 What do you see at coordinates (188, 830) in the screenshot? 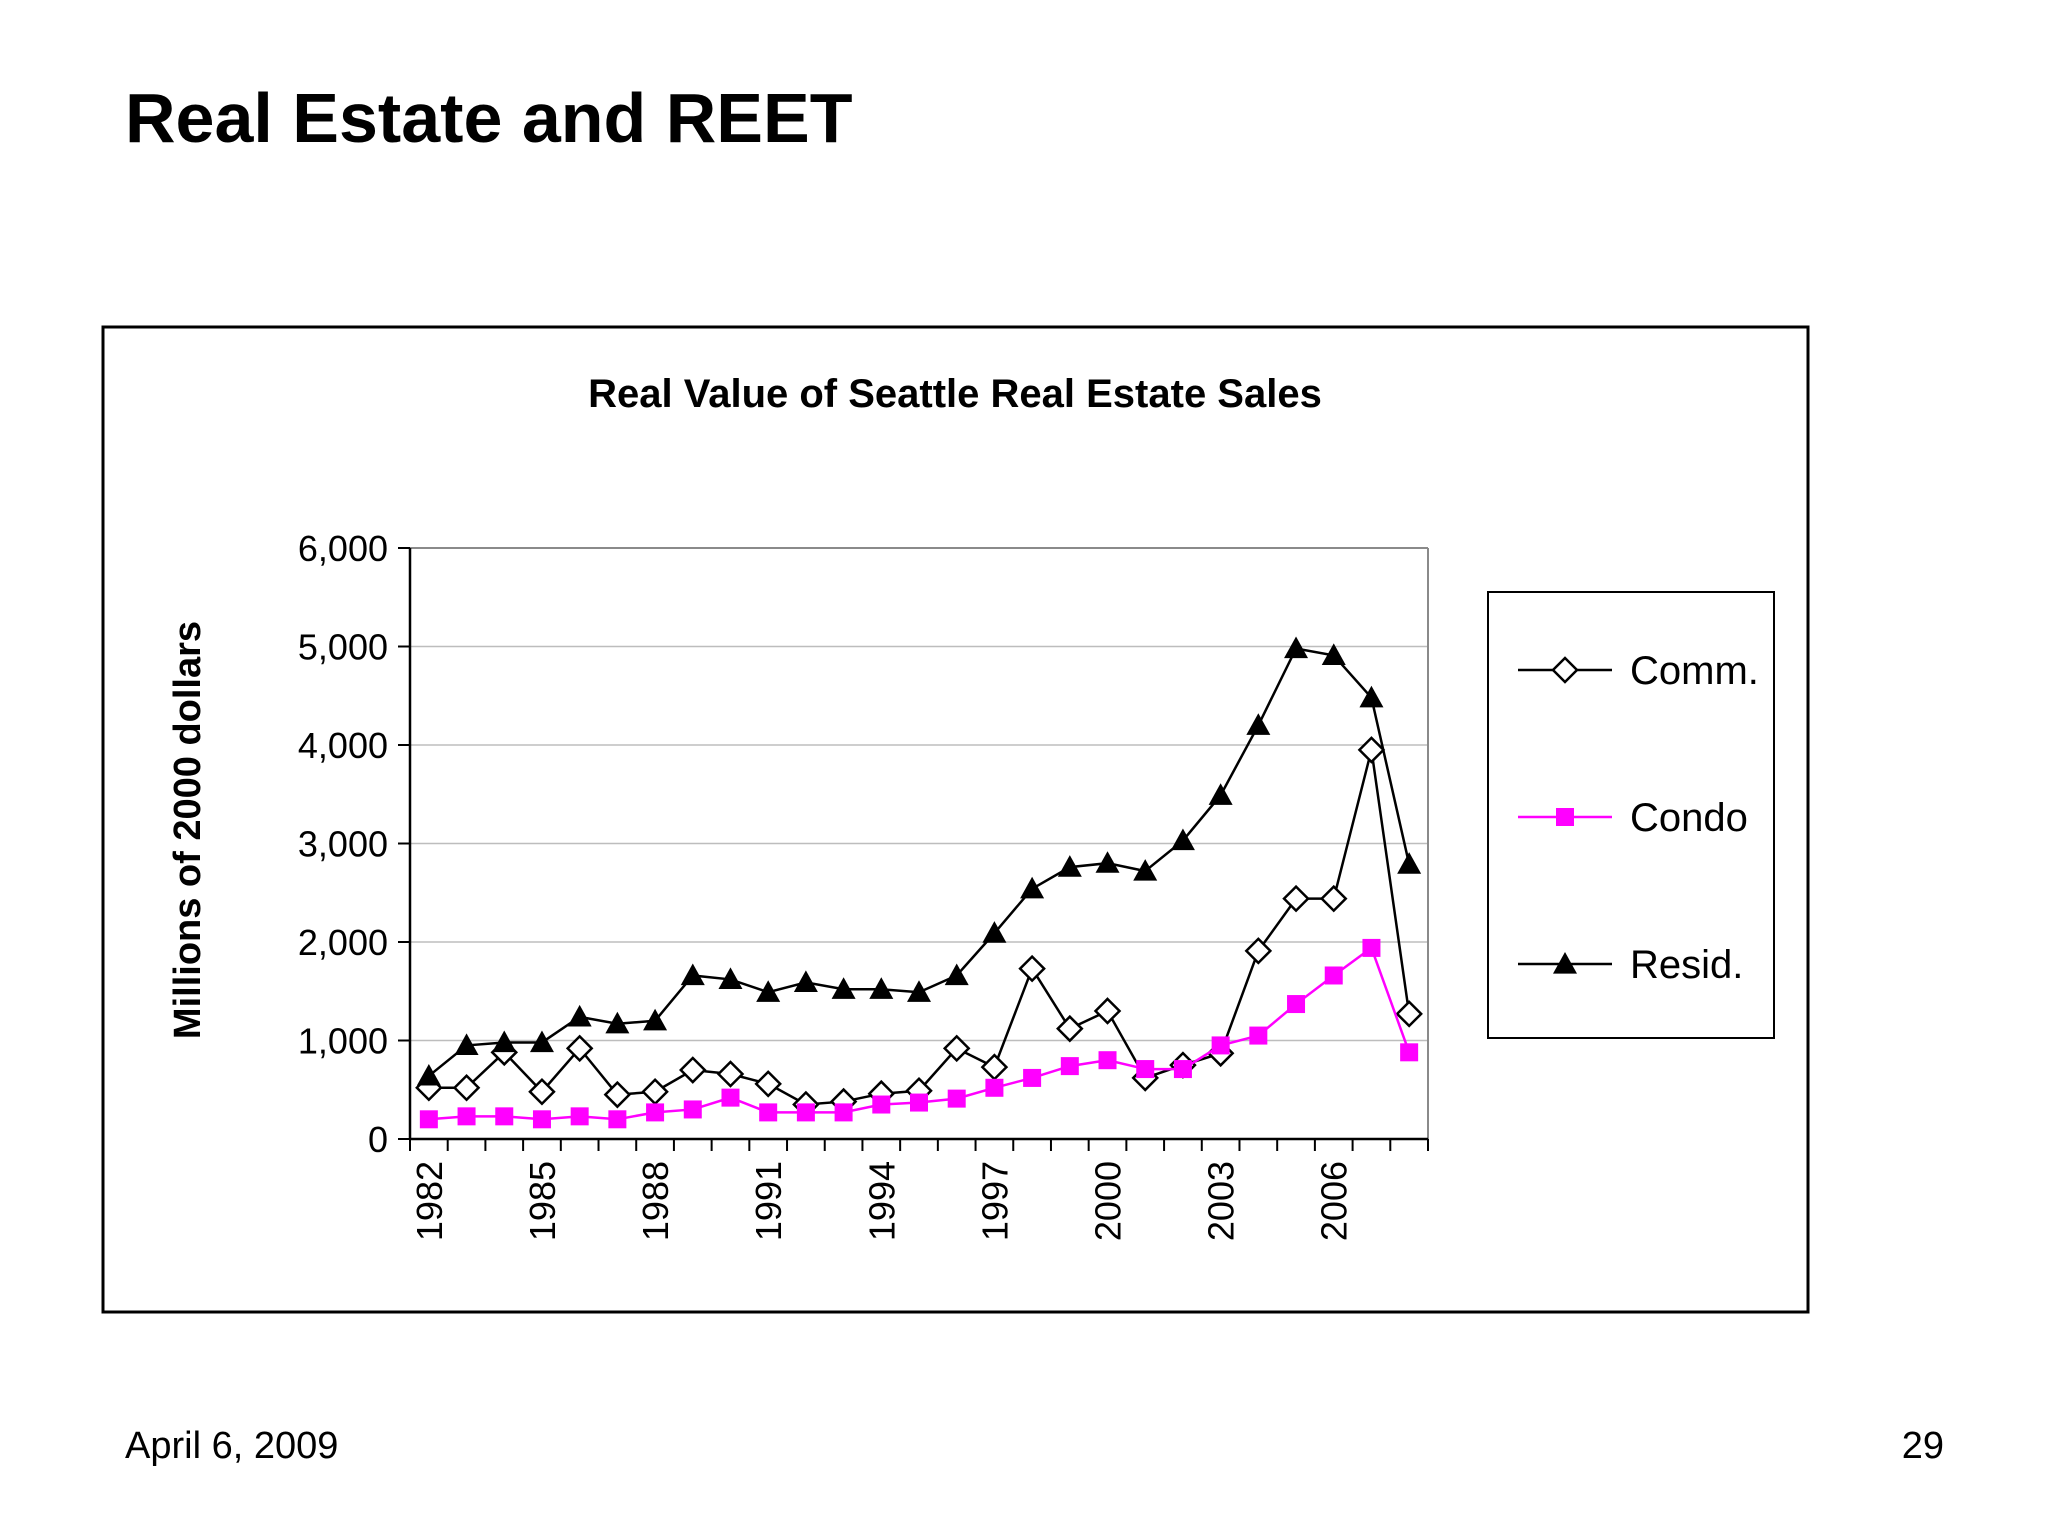
I see `y-axis-label: Millions of 2000 dollars` at bounding box center [188, 830].